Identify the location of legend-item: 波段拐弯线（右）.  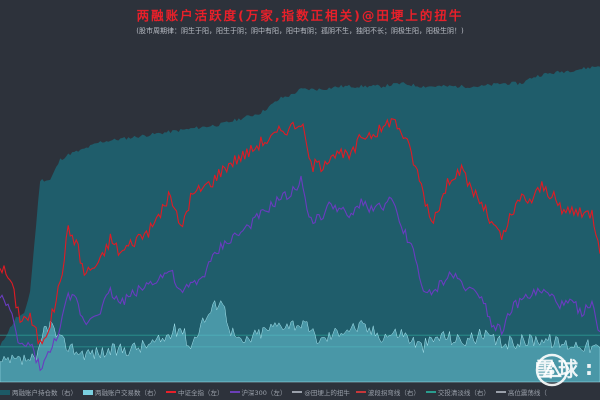
(387, 392).